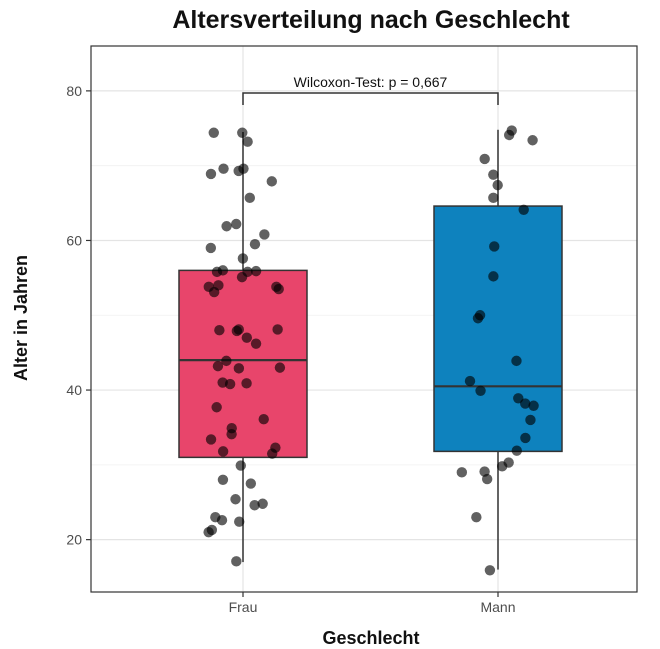 The image size is (660, 649). I want to click on x-tick-label: Frau, so click(243, 607).